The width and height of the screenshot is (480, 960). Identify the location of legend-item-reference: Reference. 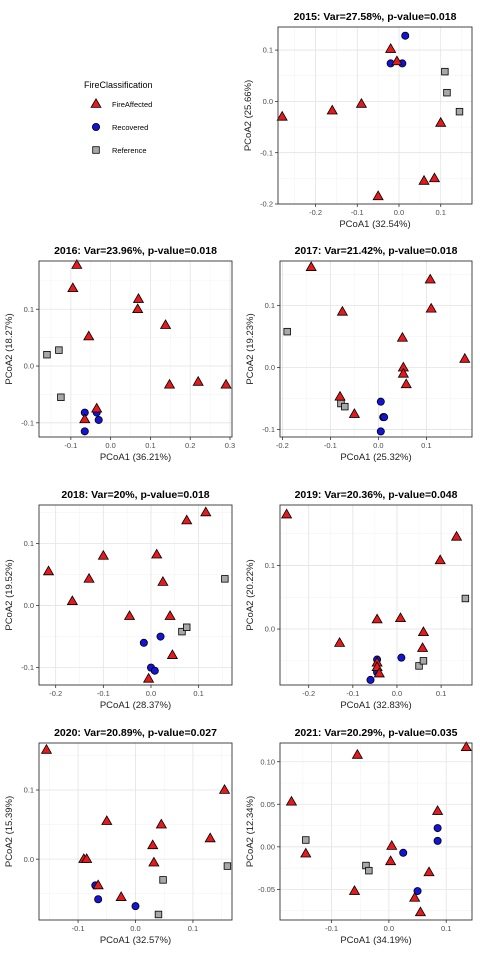
(119, 150).